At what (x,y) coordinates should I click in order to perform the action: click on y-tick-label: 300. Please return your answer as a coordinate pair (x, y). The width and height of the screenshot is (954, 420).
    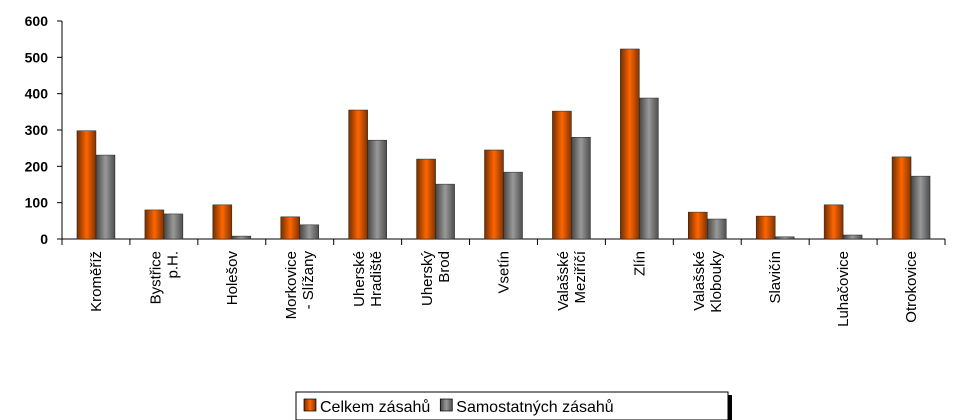
    Looking at the image, I should click on (37, 130).